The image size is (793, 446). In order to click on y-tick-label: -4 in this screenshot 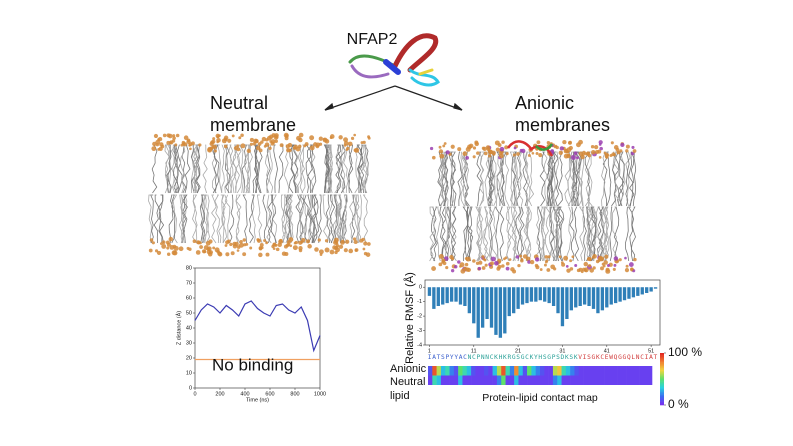, I will do `click(419, 345)`.